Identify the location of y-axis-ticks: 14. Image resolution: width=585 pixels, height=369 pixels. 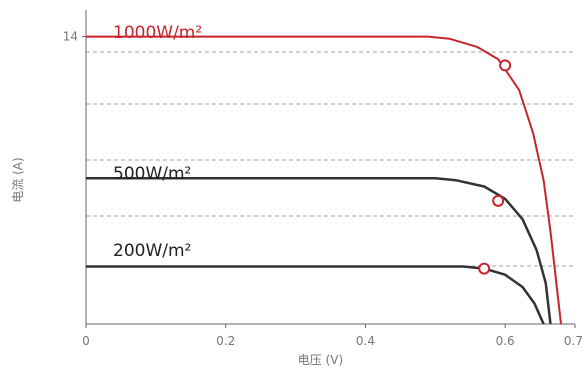
(74, 37).